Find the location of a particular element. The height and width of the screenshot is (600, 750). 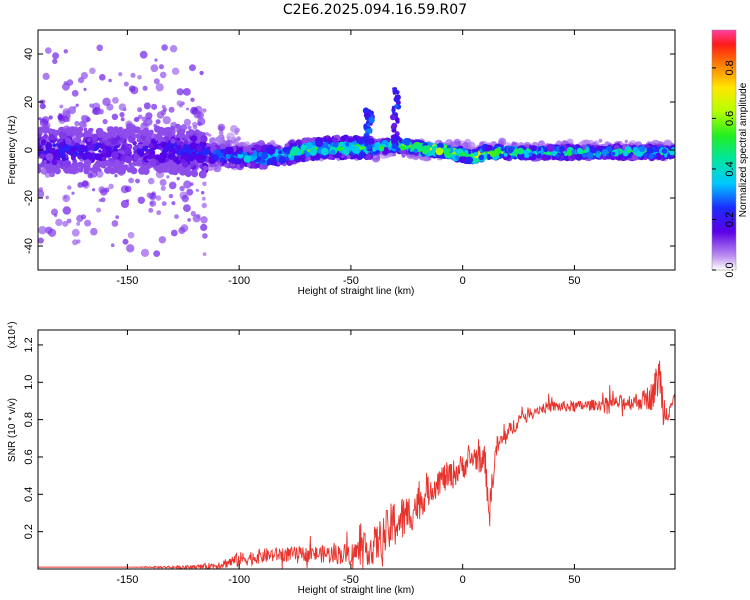

colorbar-tick-label: 0.4 is located at coordinates (730, 168).